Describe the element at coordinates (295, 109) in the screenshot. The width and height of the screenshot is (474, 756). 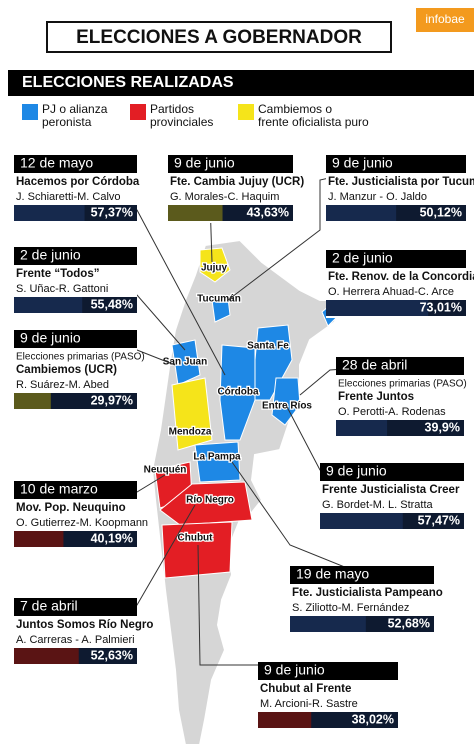
I see `legend-label: Cambiemos o` at that location.